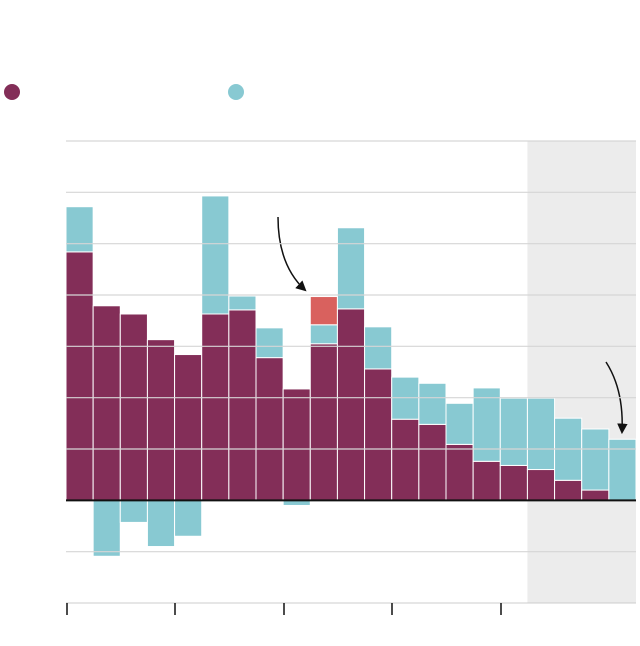  What do you see at coordinates (284, 609) in the screenshot?
I see `x-ticks` at bounding box center [284, 609].